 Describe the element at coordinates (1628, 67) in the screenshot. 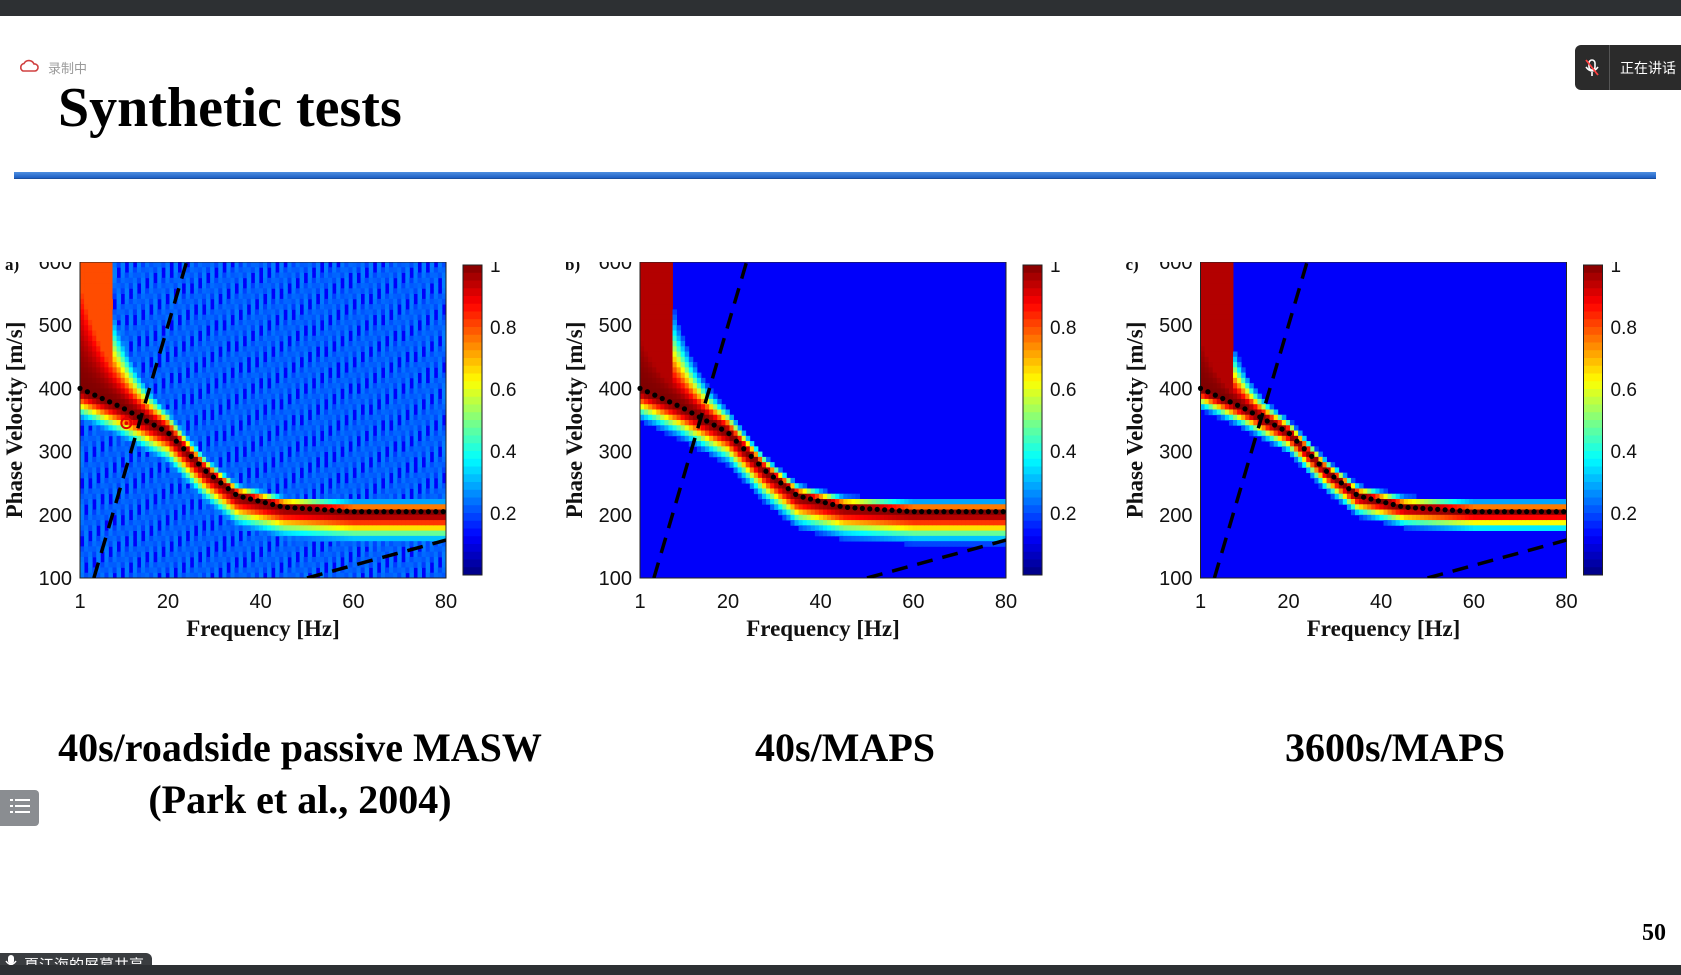

I see `speaking-indicator: 正在讲话` at that location.